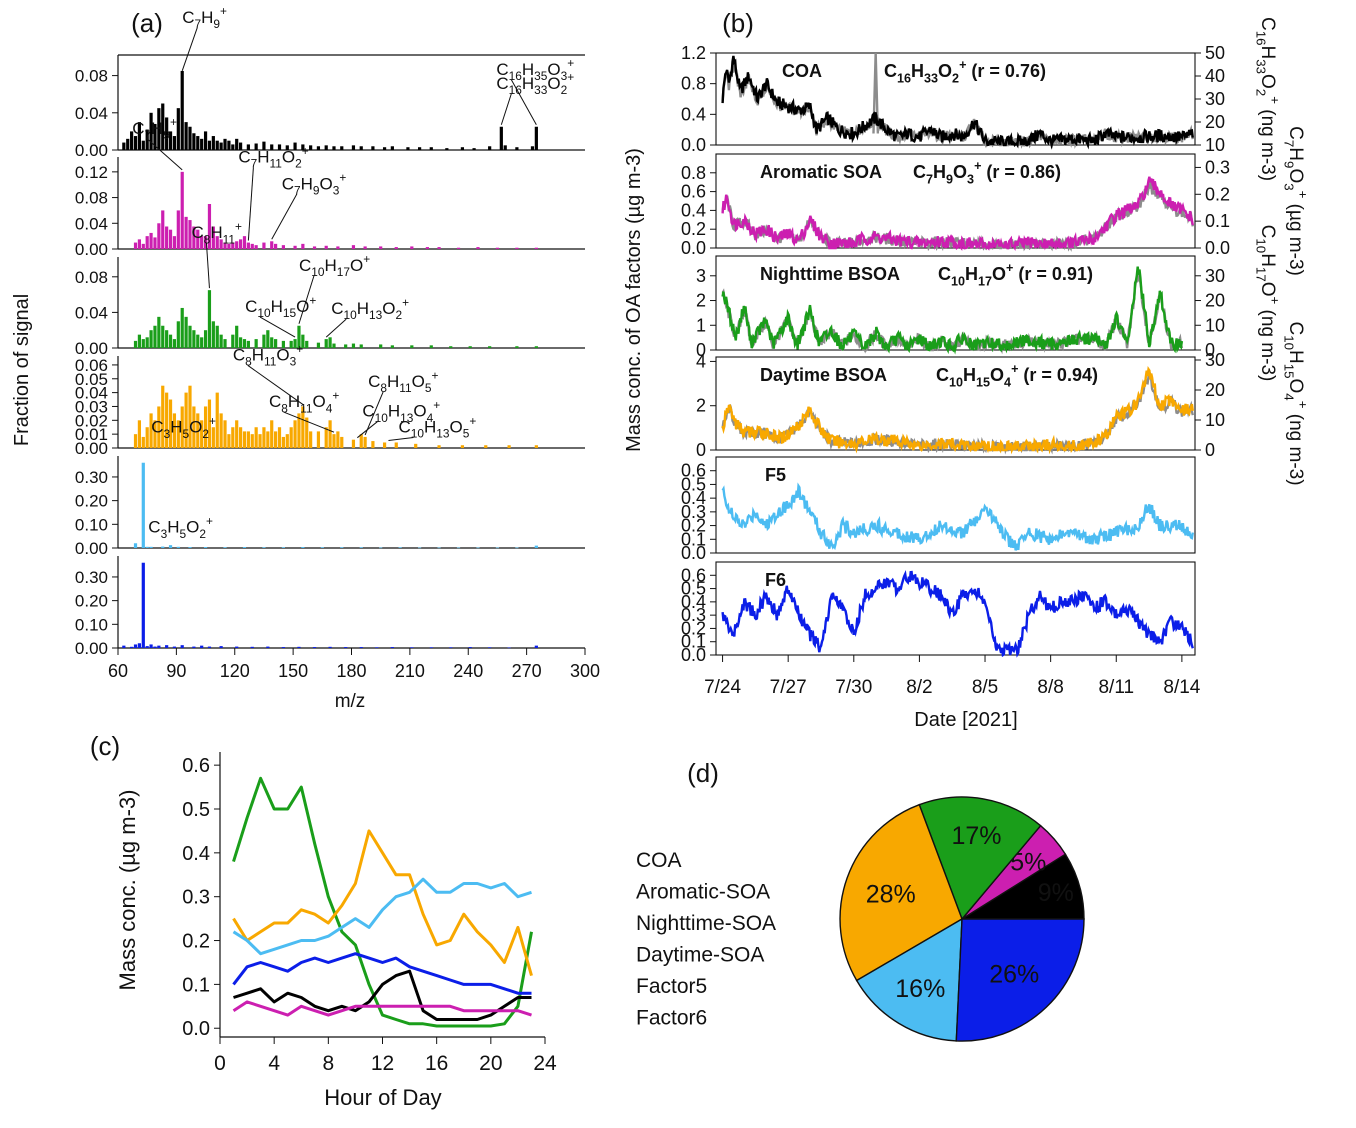 Image resolution: width=1356 pixels, height=1128 pixels. I want to click on right-y-tick-label: 10, so click(1215, 325).